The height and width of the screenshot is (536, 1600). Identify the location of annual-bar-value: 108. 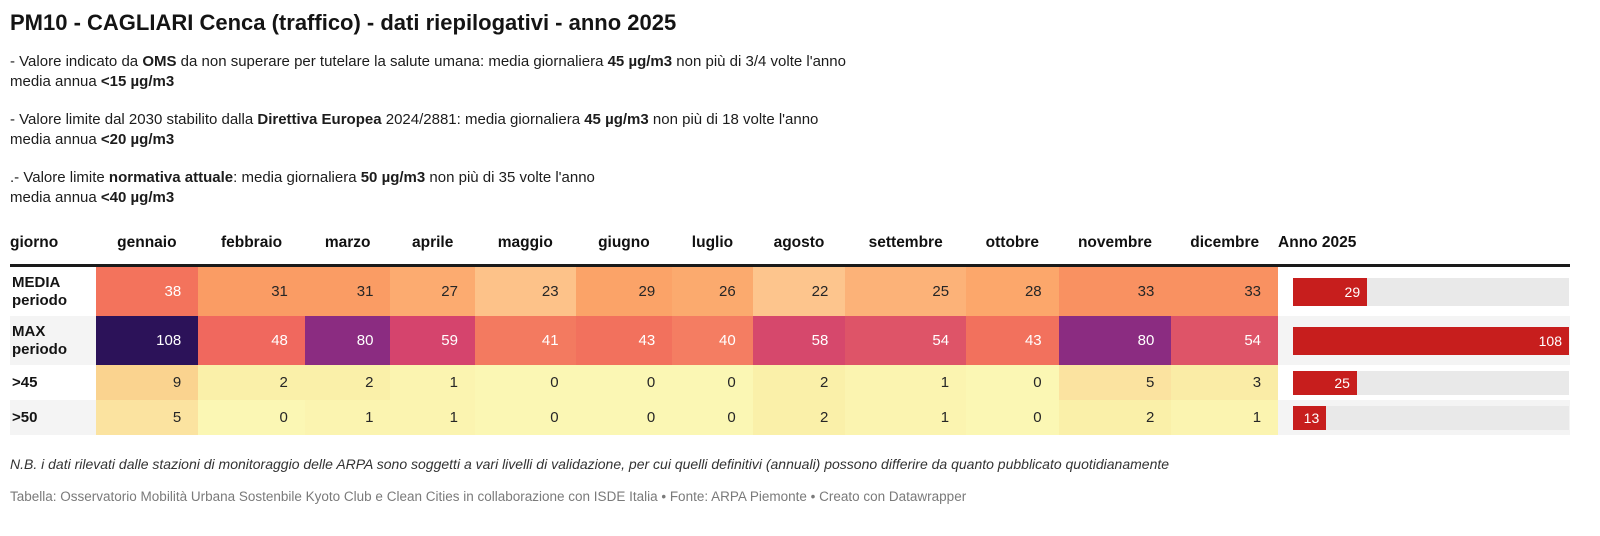
(1550, 340).